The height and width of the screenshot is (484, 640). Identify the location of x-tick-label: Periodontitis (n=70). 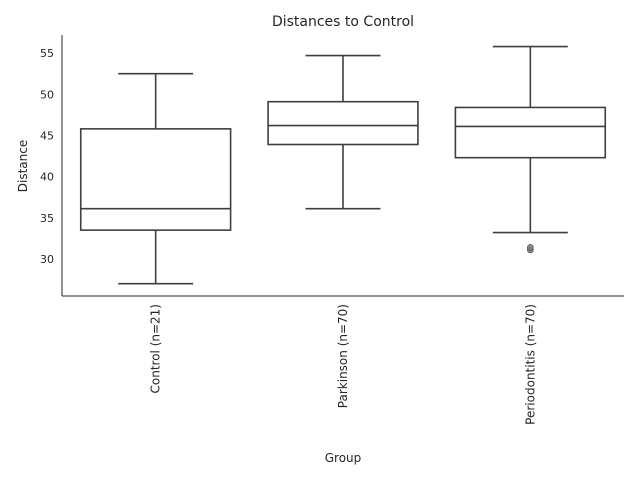
(530, 364).